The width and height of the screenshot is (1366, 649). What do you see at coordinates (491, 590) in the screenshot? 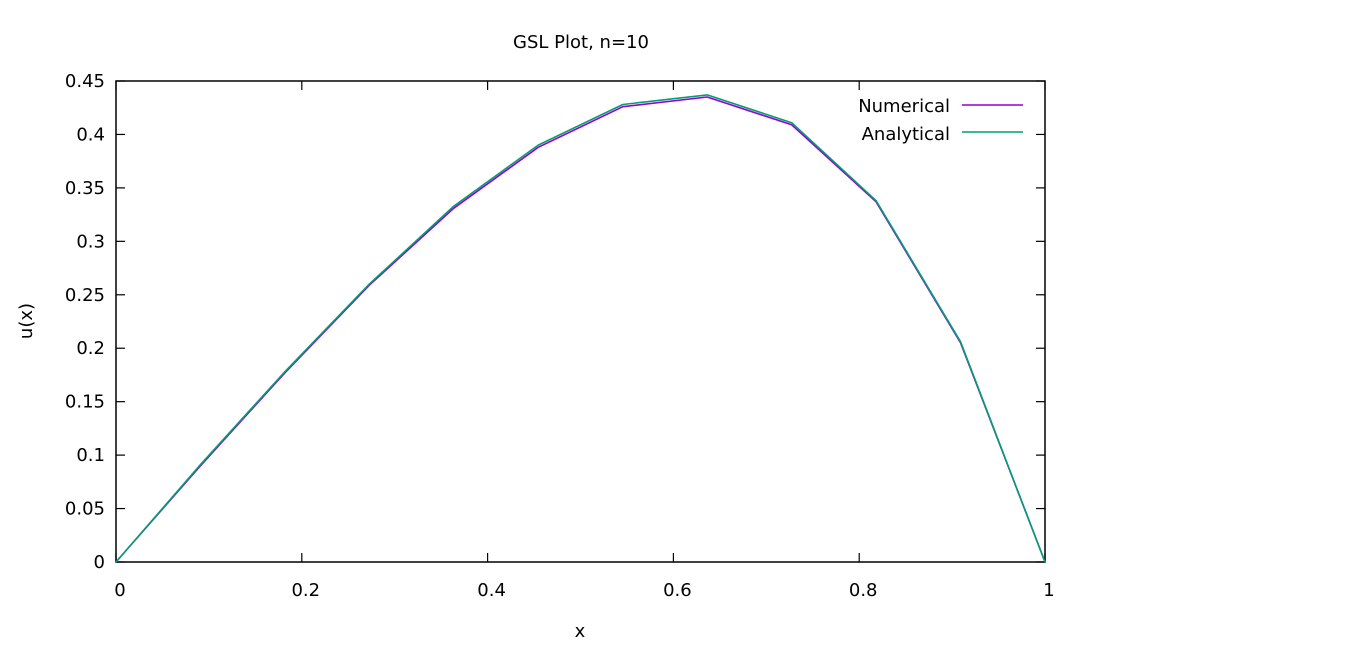
I see `x-tick-label: 0.4` at bounding box center [491, 590].